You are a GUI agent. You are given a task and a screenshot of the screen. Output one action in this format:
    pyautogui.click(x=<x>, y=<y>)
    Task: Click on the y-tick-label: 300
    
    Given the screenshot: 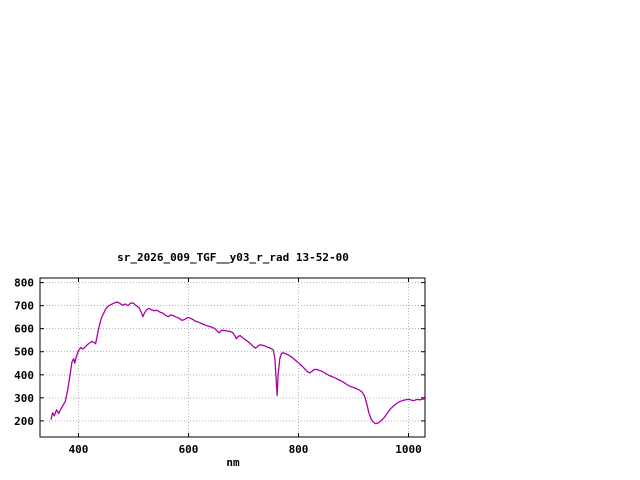 What is the action you would take?
    pyautogui.click(x=24, y=398)
    